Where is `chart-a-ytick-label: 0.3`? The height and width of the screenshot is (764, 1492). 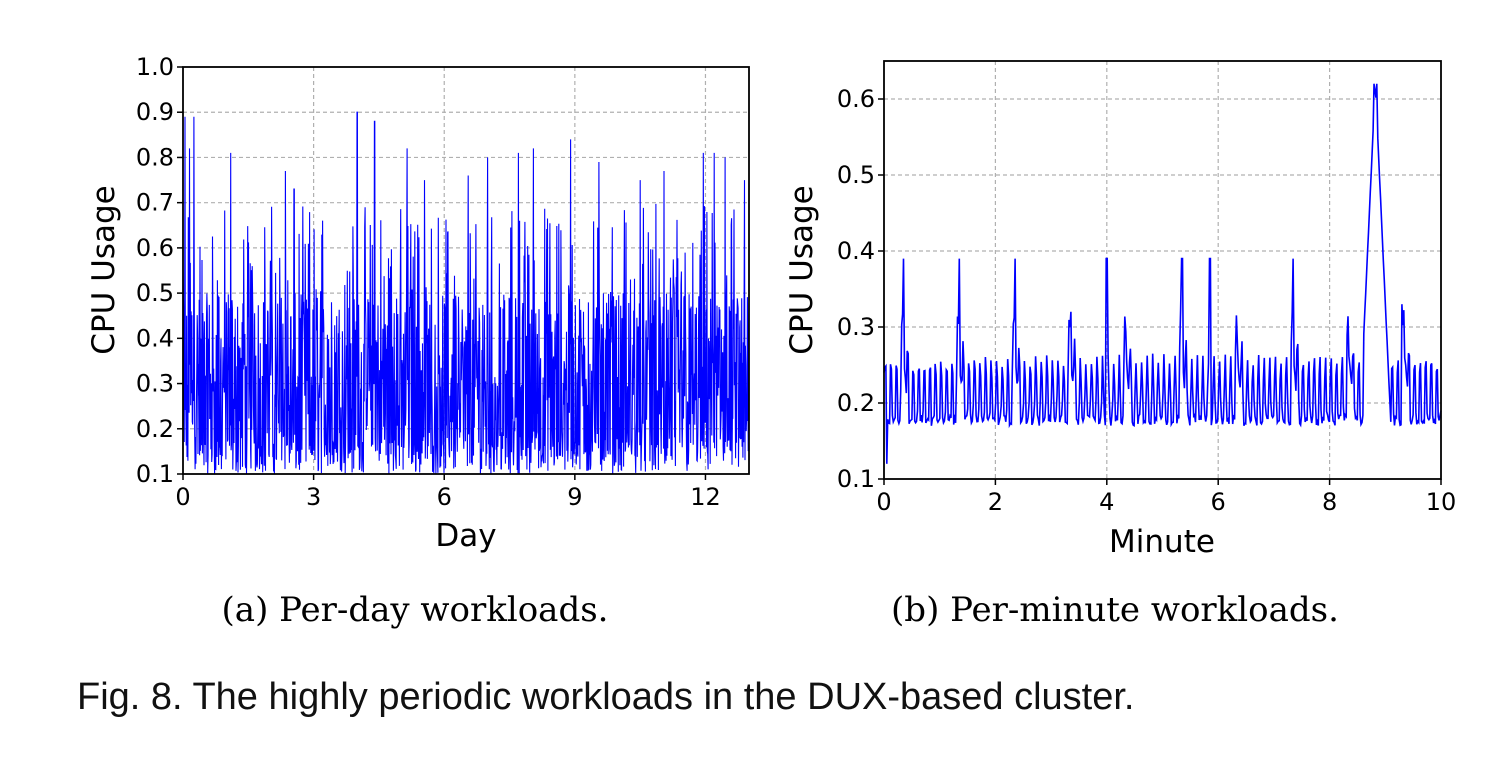
chart-a-ytick-label: 0.3 is located at coordinates (155, 384).